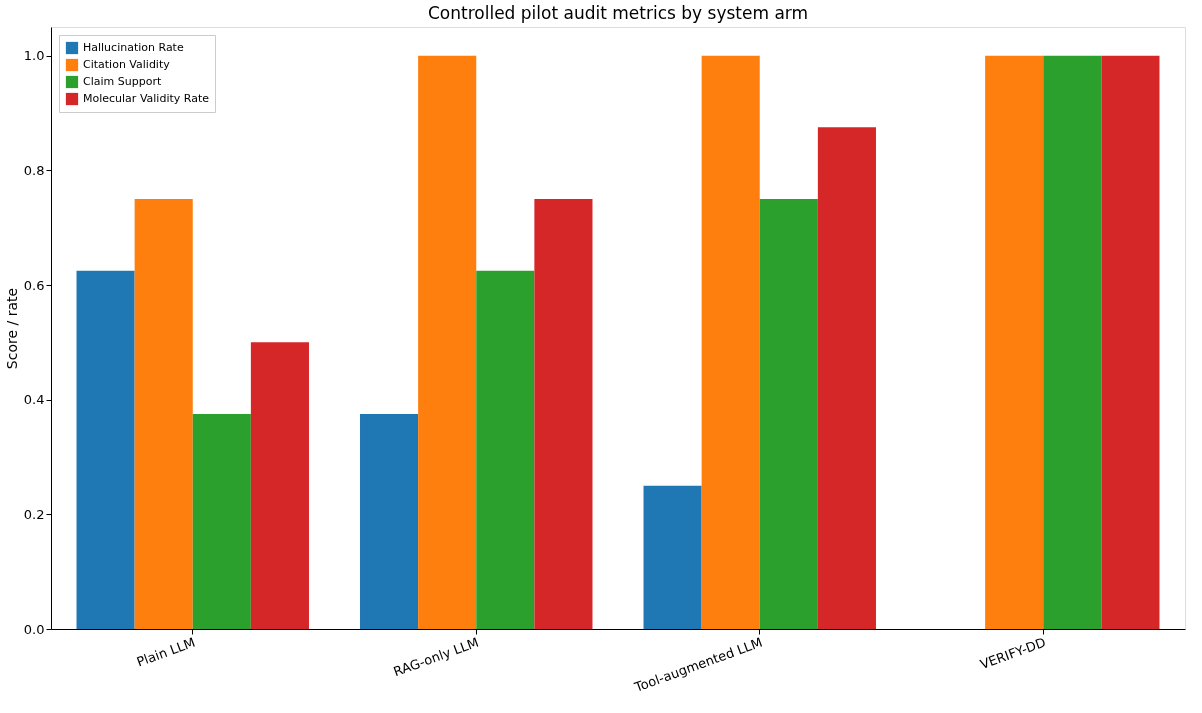 The width and height of the screenshot is (1202, 713). I want to click on chart-title: Controlled pilot audit metrics by system arm, so click(618, 13).